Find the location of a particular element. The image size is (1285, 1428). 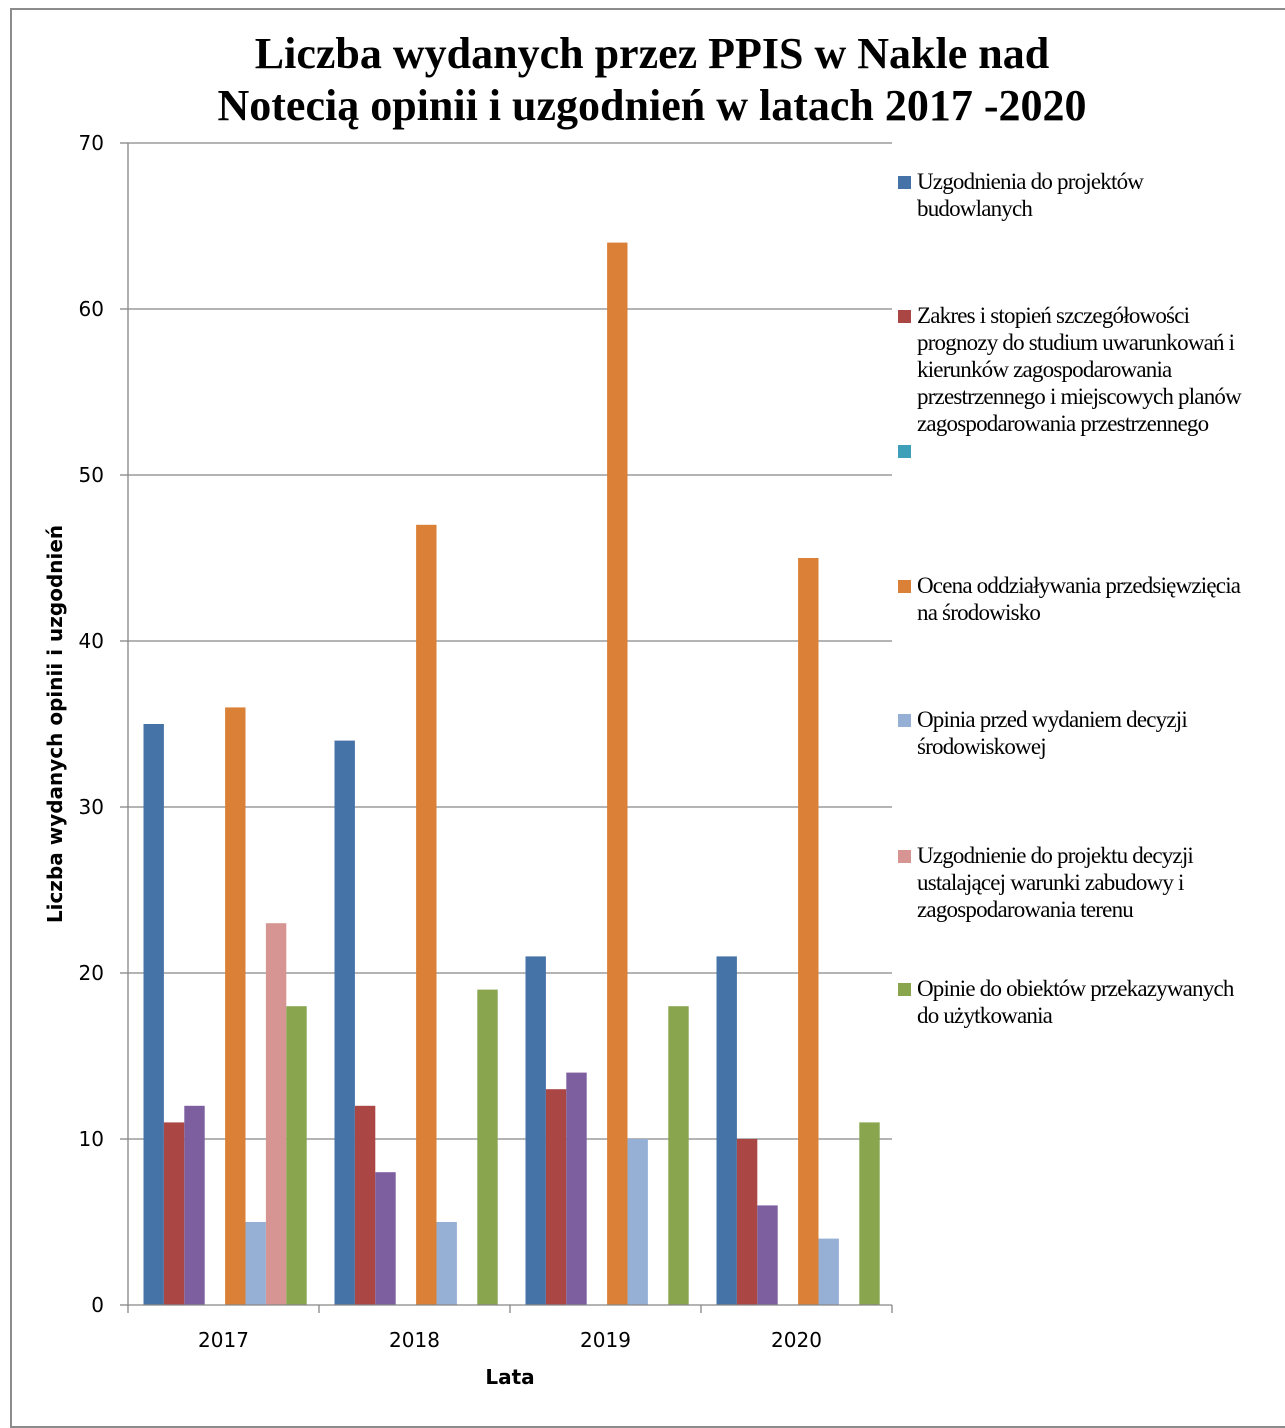

bar-series-1-2018 is located at coordinates (344, 1022).